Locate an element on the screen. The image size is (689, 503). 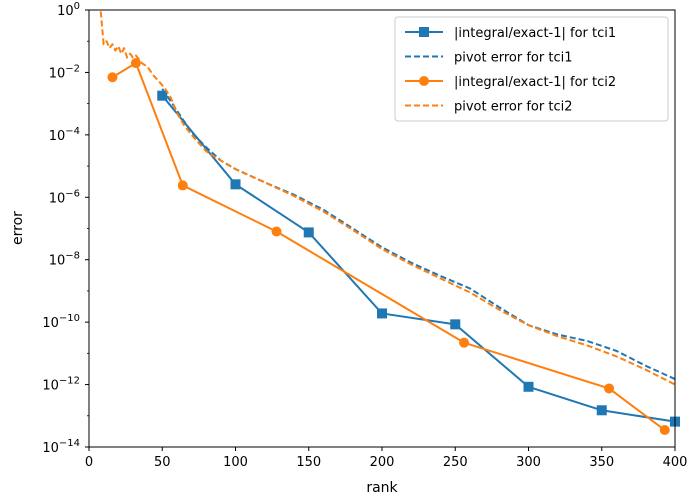
legend-marker-circle is located at coordinates (424, 81).